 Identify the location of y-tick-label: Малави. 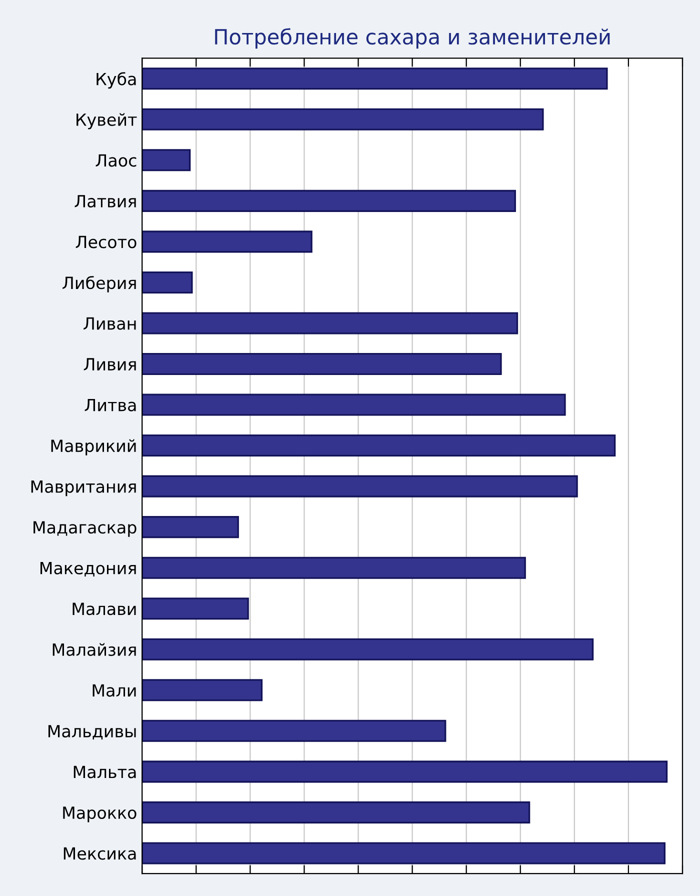
(104, 609).